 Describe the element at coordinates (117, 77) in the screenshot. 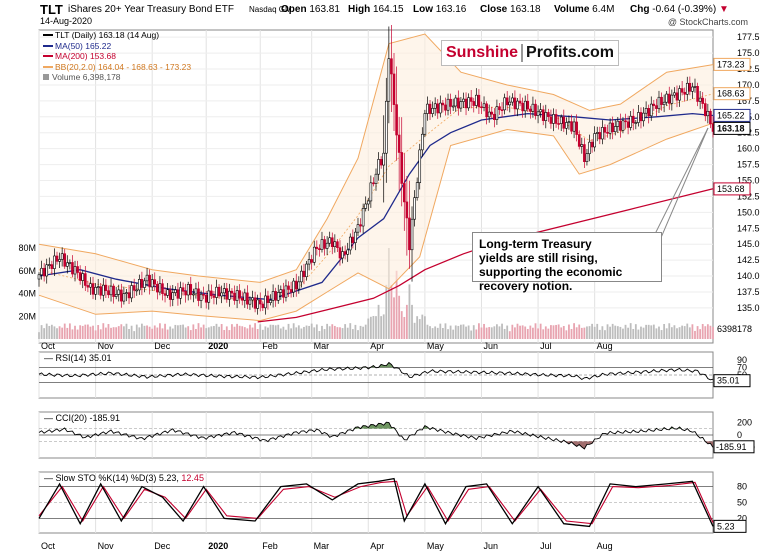

I see `legend-volume: Volume 6,398,178` at that location.